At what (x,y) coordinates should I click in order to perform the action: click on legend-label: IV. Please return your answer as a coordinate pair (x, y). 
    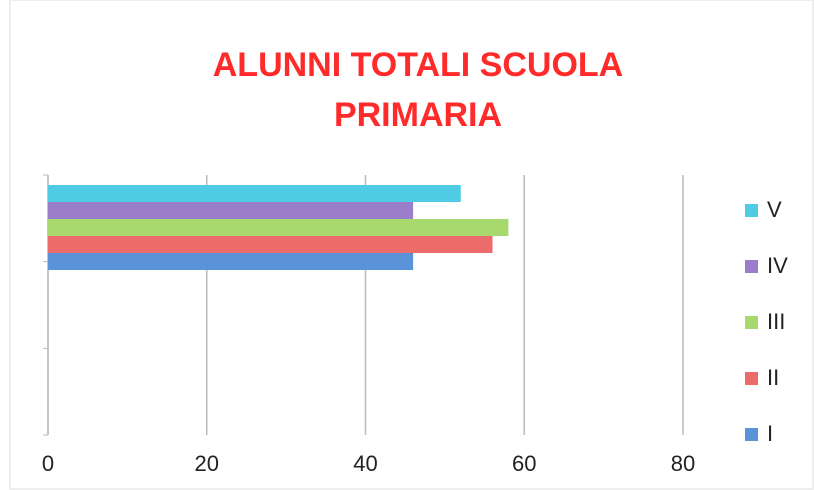
    Looking at the image, I should click on (777, 265).